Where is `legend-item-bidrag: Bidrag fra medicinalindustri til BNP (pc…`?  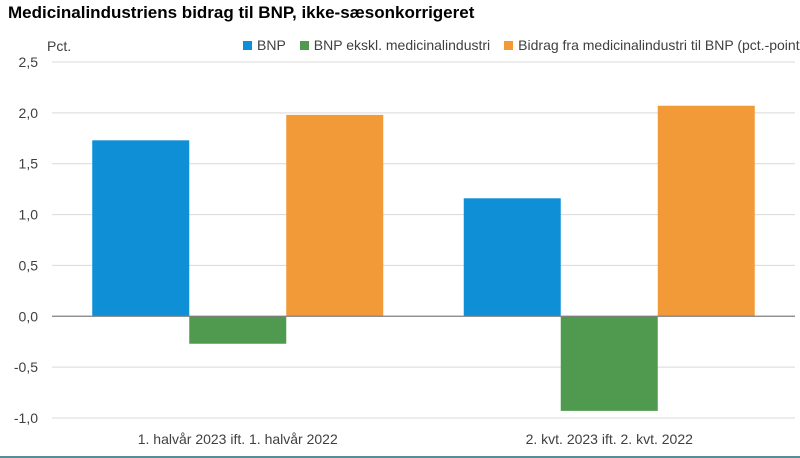
legend-item-bidrag: Bidrag fra medicinalindustri til BNP (pc… is located at coordinates (652, 45).